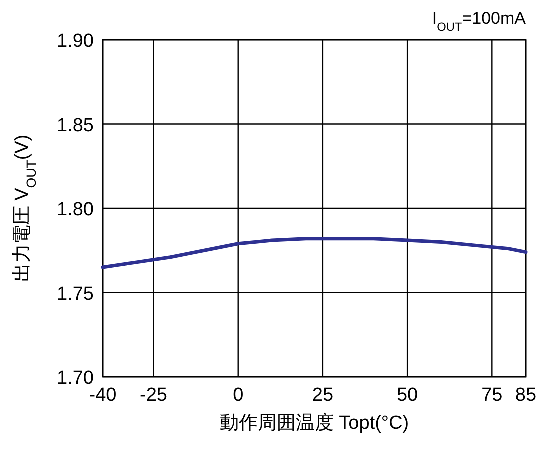  I want to click on x-tick-label: -25, so click(154, 395).